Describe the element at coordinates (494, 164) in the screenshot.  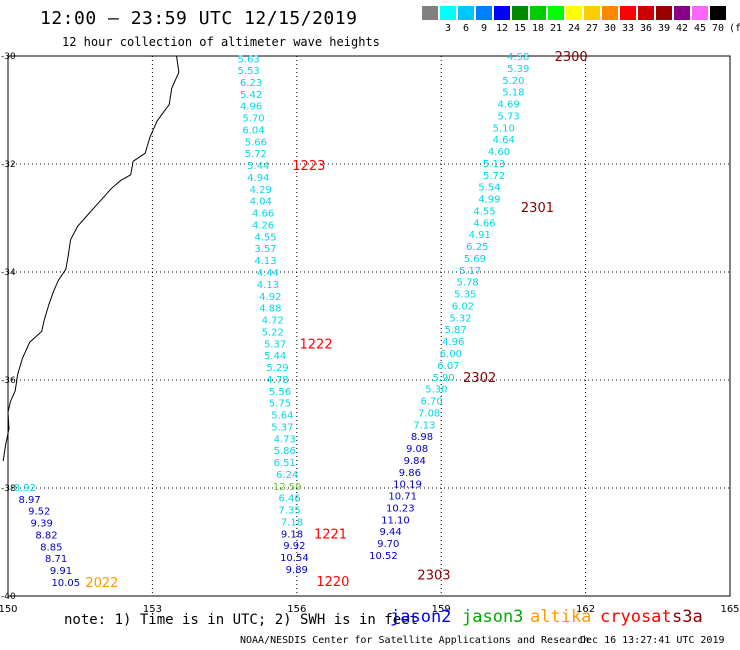
I see `wave-height-point: 5.13` at that location.